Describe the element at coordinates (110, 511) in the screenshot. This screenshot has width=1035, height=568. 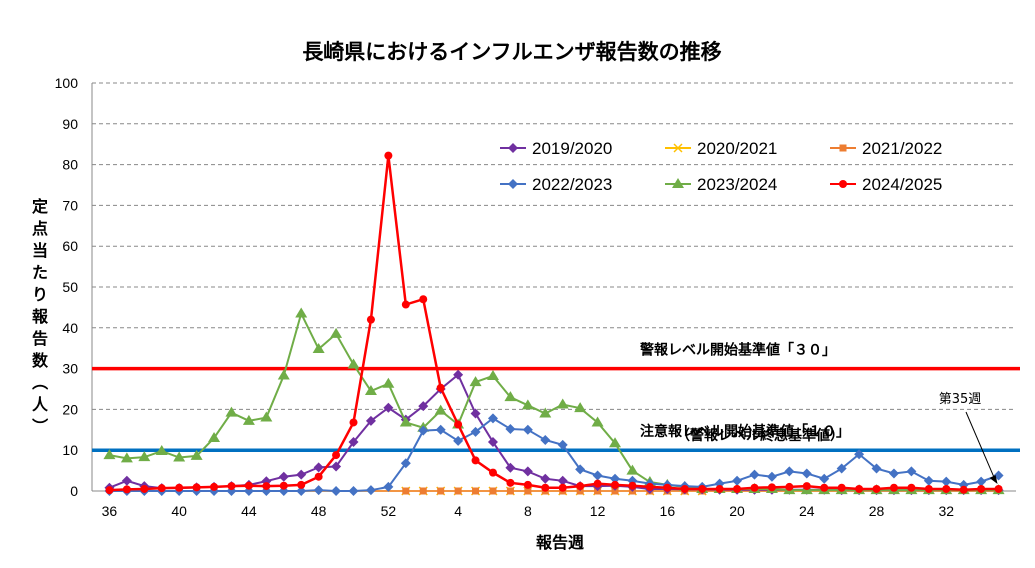
I see `x-tick-label: 36` at that location.